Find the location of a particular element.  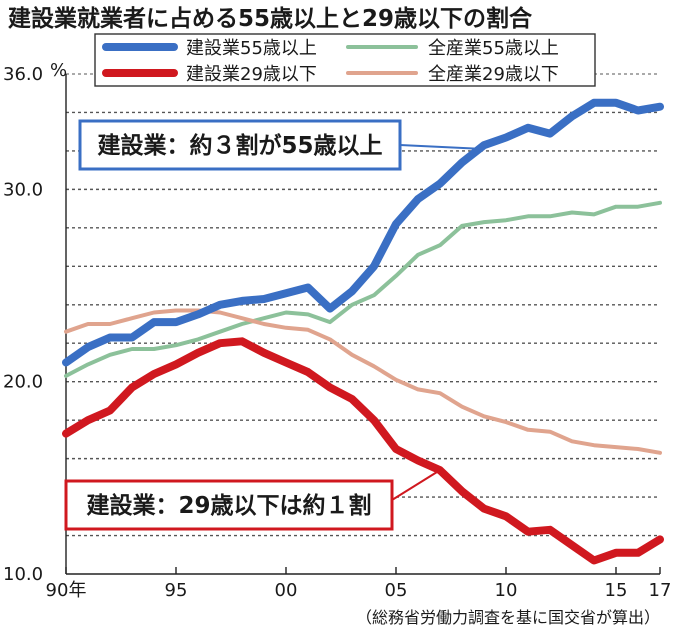

legend-box is located at coordinates (345, 60).